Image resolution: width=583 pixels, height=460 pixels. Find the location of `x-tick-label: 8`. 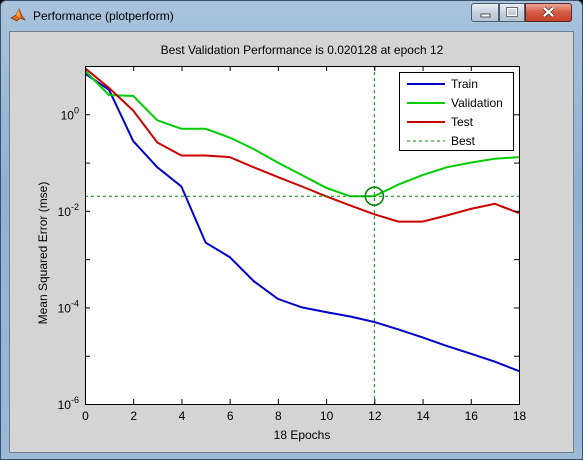

x-tick-label: 8 is located at coordinates (278, 416).